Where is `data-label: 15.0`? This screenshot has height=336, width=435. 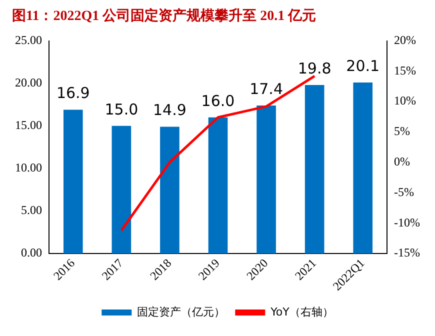
data-label: 15.0 is located at coordinates (121, 109).